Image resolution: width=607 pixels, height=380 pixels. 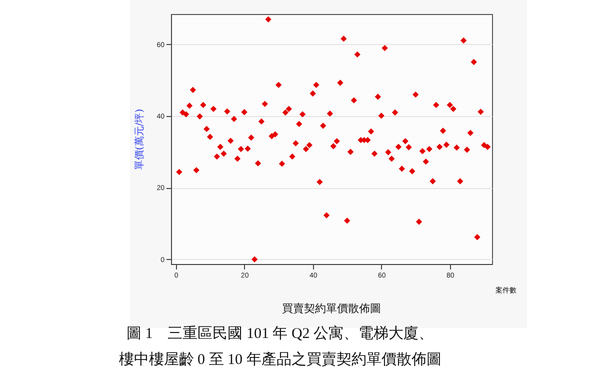 I want to click on y-axis-title: 單價(萬元/坪), so click(x=140, y=139).